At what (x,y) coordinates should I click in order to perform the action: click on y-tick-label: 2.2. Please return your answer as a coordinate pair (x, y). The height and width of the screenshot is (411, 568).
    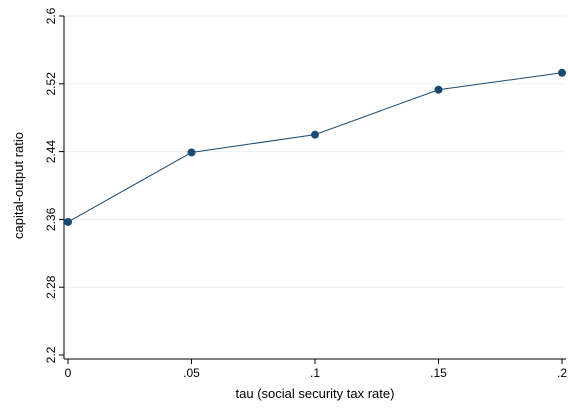
    Looking at the image, I should click on (51, 354).